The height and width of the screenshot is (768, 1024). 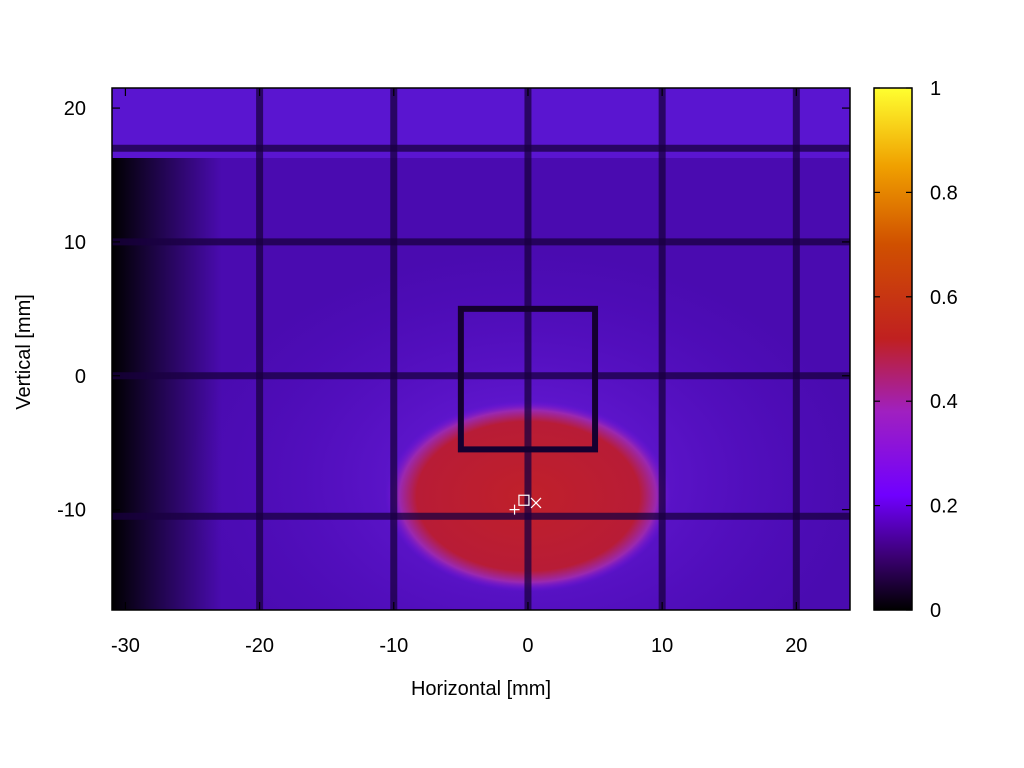 I want to click on colorbar-tick-label: 1, so click(x=935, y=89).